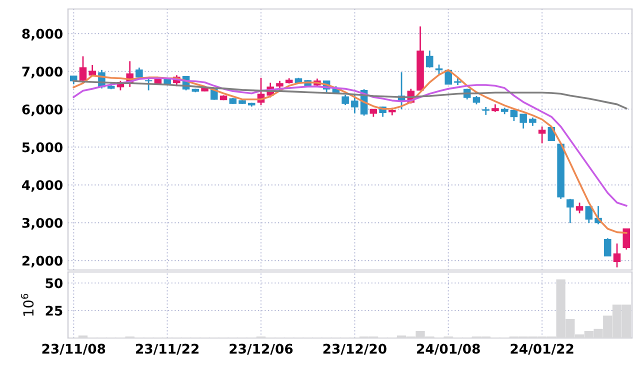 The height and width of the screenshot is (366, 642). I want to click on y-tick-label: 50, so click(54, 283).